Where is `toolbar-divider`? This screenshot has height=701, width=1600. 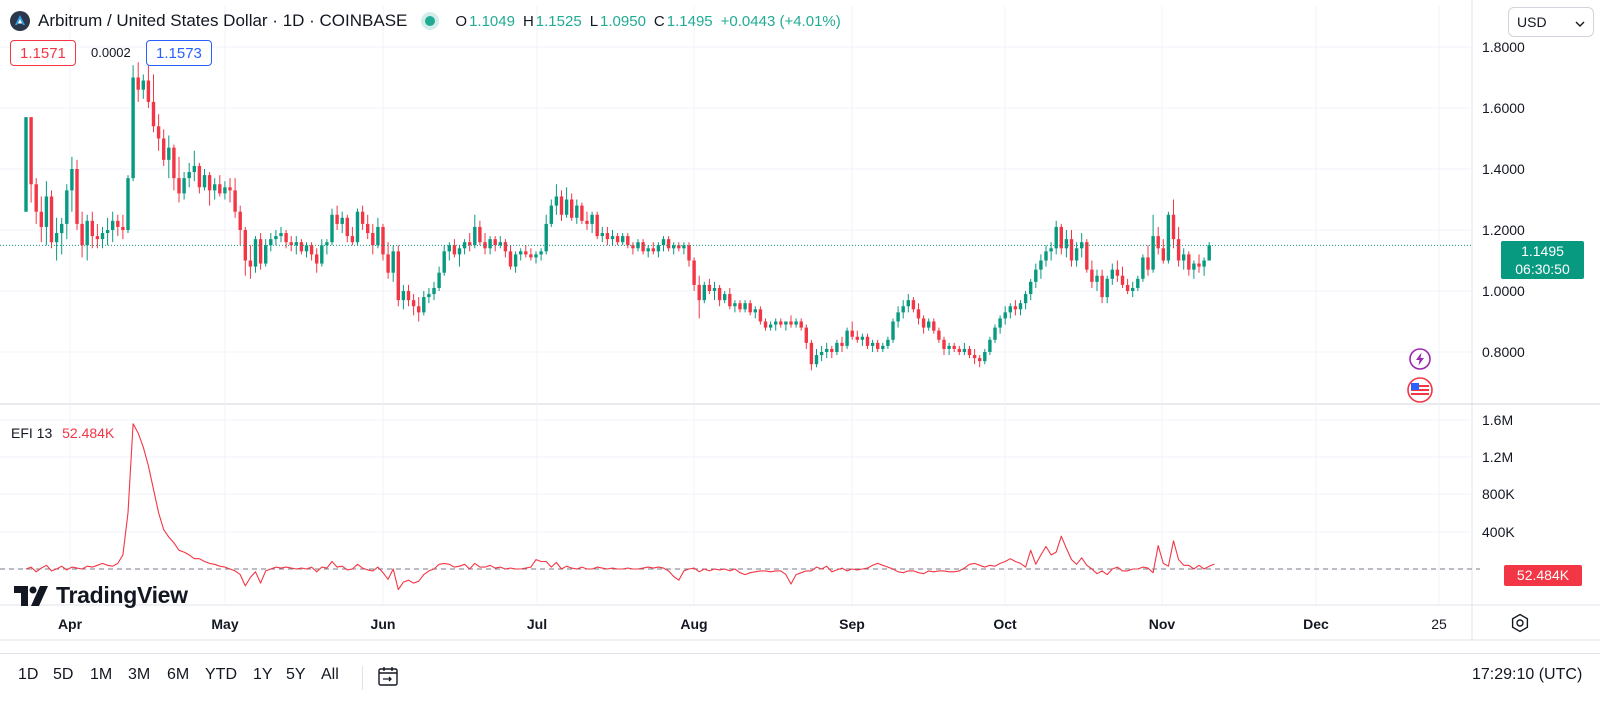
toolbar-divider is located at coordinates (362, 678).